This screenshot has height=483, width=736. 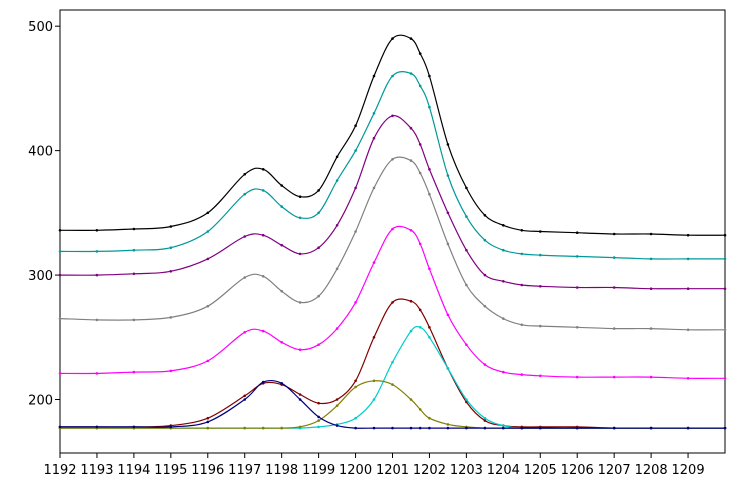 I want to click on y-tick-label: 400, so click(x=40, y=152).